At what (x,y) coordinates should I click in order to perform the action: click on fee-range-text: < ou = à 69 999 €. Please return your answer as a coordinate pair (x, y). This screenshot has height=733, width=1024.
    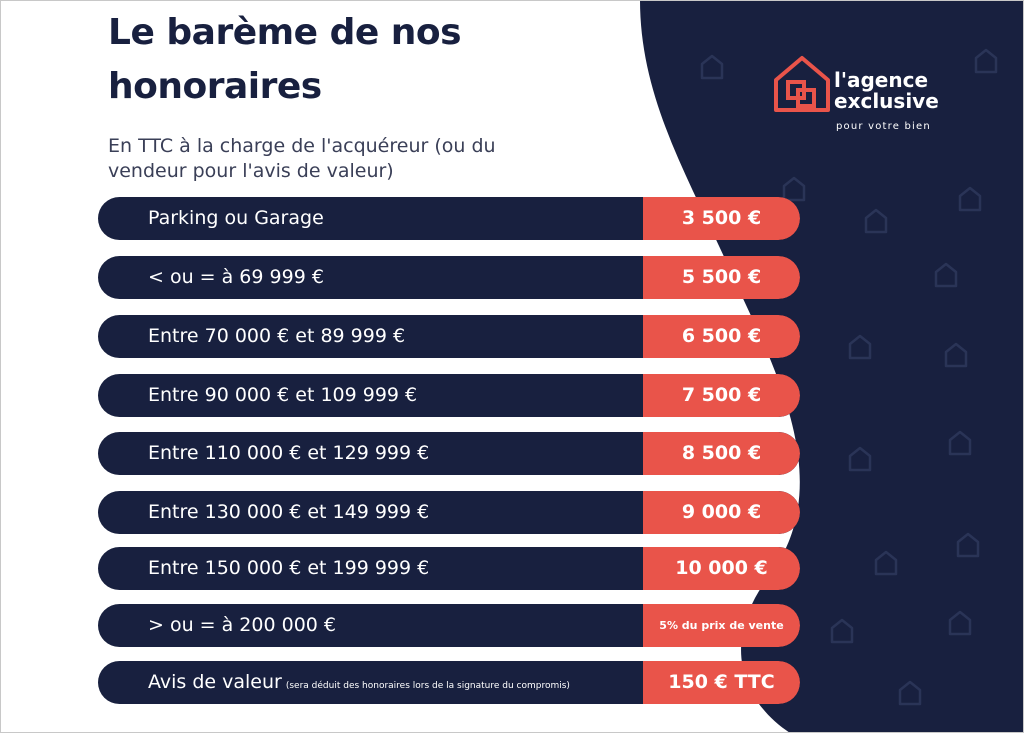
    Looking at the image, I should click on (236, 277).